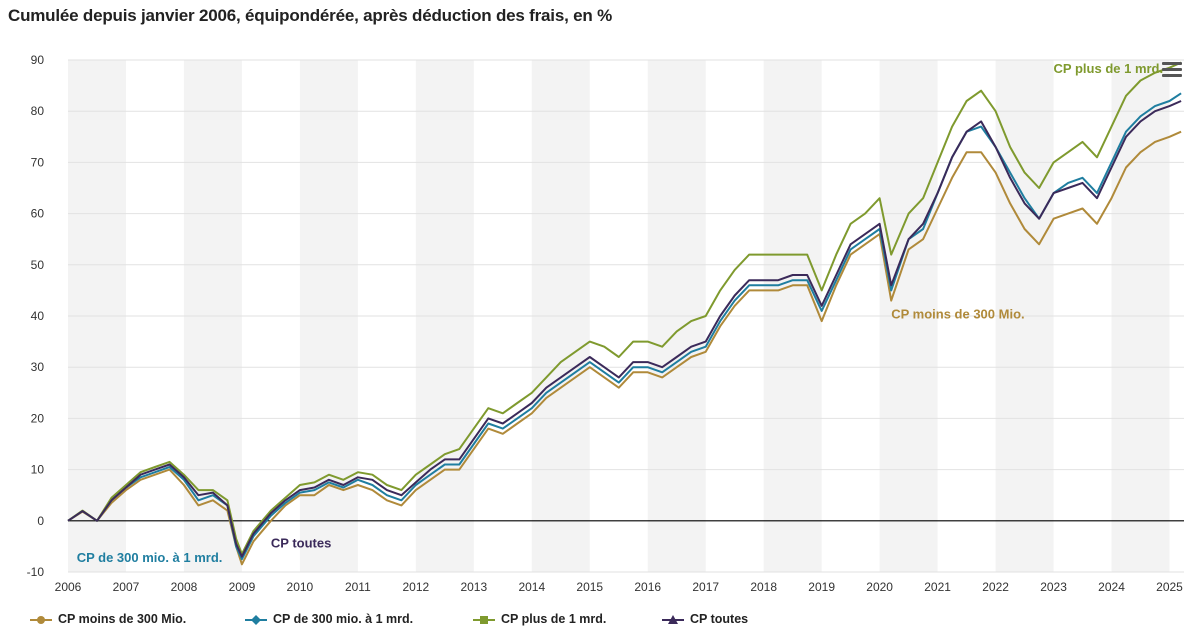 The image size is (1203, 641). I want to click on y-tick-label: 80, so click(38, 111).